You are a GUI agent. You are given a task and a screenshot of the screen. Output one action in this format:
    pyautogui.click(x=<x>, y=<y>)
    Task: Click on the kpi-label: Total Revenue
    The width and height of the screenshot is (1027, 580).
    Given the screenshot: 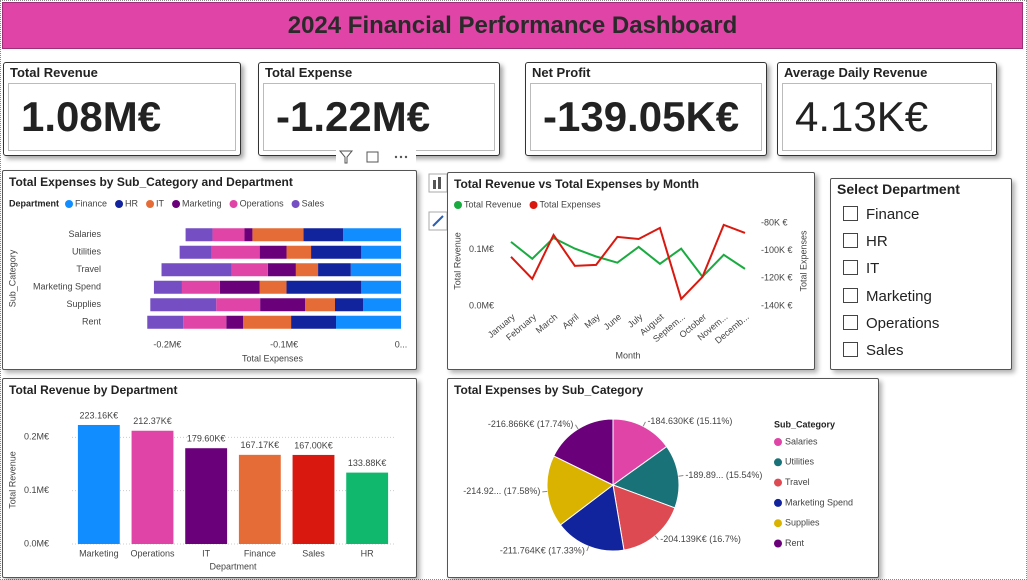 What is the action you would take?
    pyautogui.click(x=54, y=72)
    